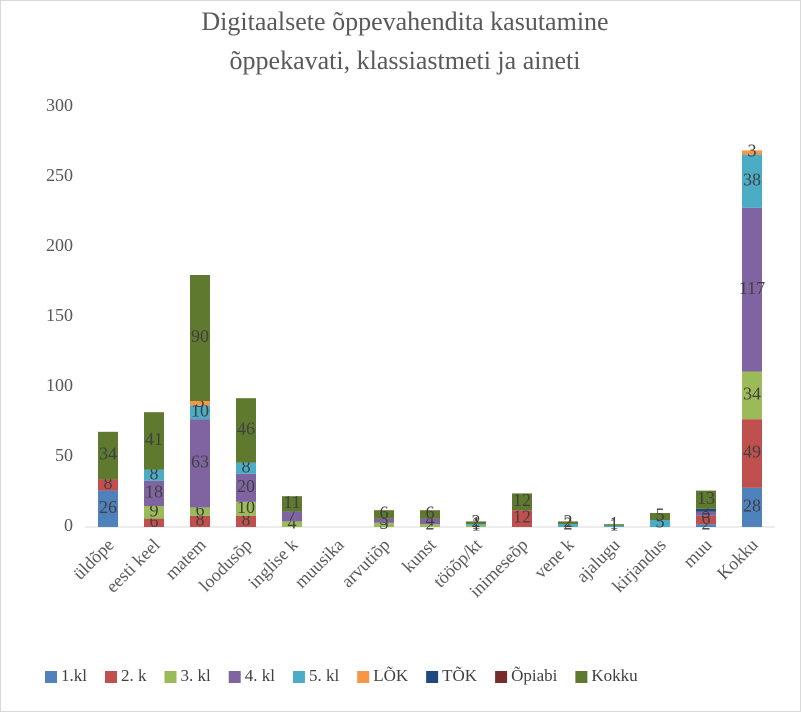 This screenshot has width=801, height=712. What do you see at coordinates (59, 385) in the screenshot?
I see `y-tick-label: 100` at bounding box center [59, 385].